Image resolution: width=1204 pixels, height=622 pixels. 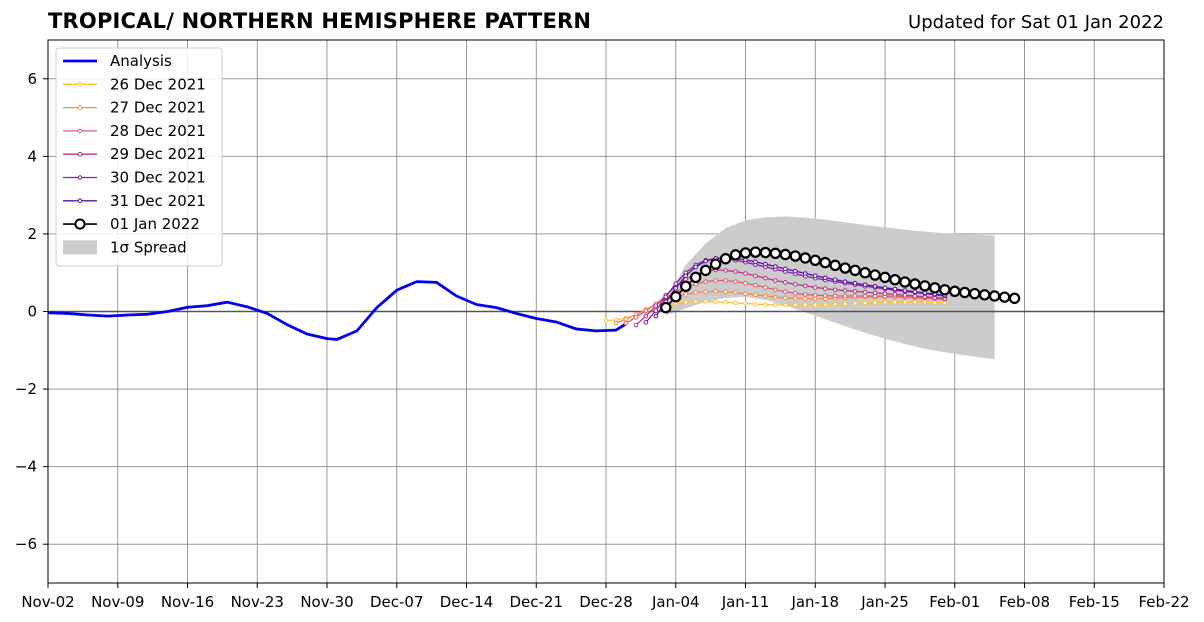 I want to click on y-tick-label: 4, so click(x=32, y=156).